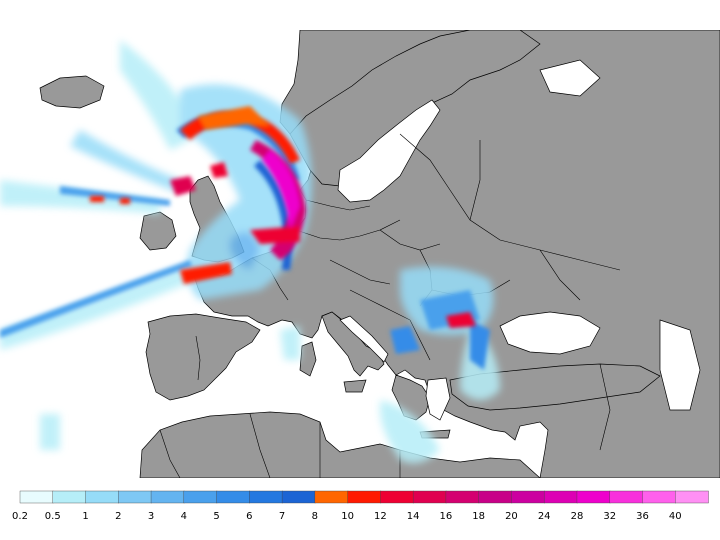 The height and width of the screenshot is (540, 720). I want to click on legend-tick-label: 24, so click(544, 516).